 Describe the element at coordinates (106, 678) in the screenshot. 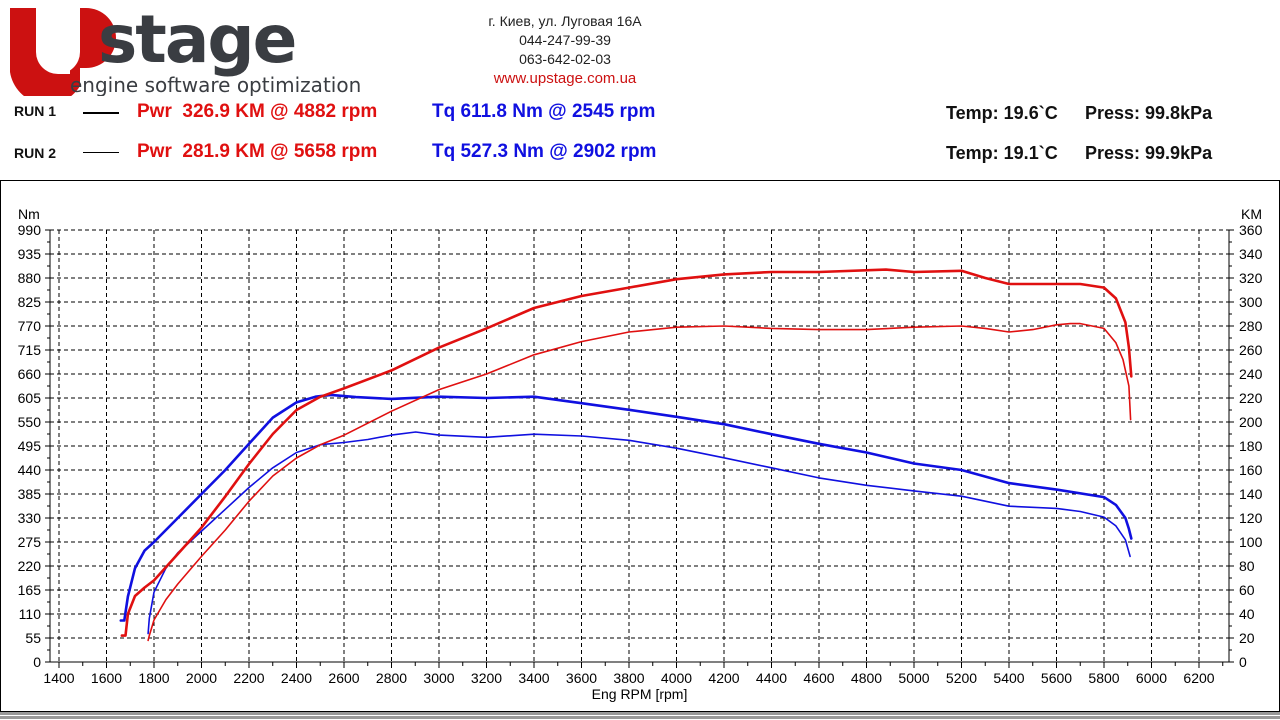

I see `x-tick-label: 1600` at that location.